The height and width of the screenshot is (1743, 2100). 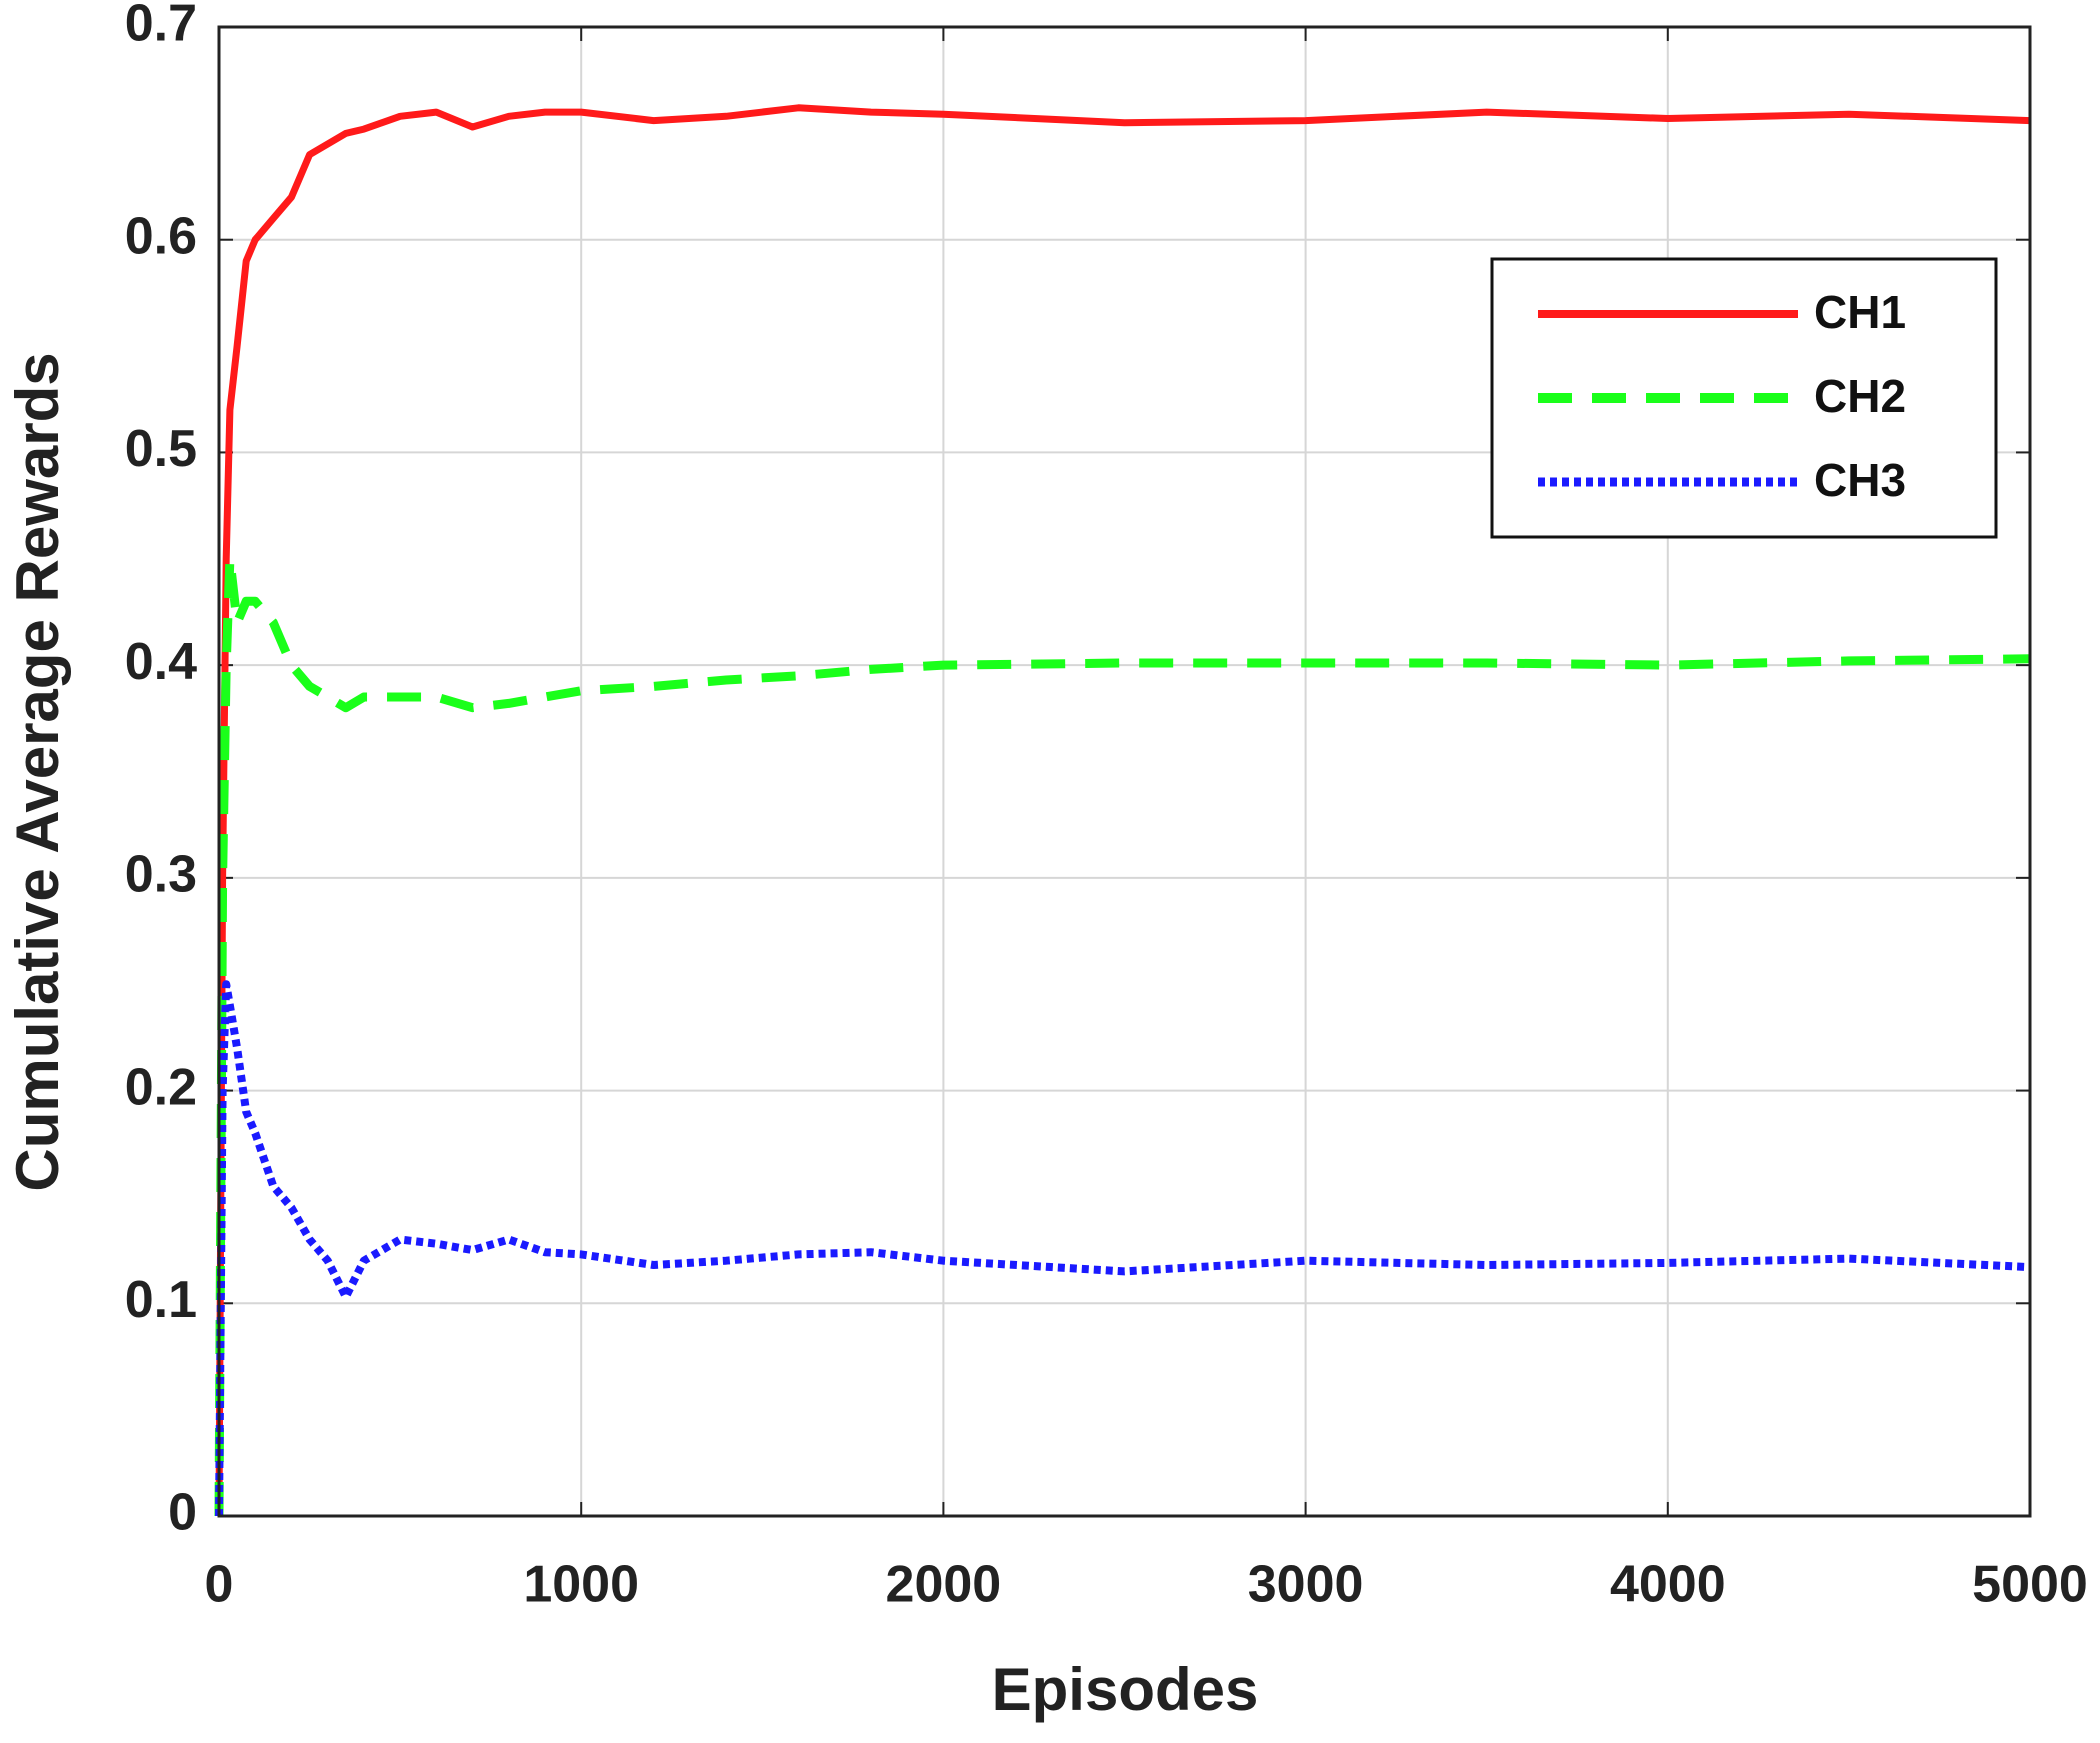 I want to click on y-tick-label: 0.7, so click(x=161, y=26).